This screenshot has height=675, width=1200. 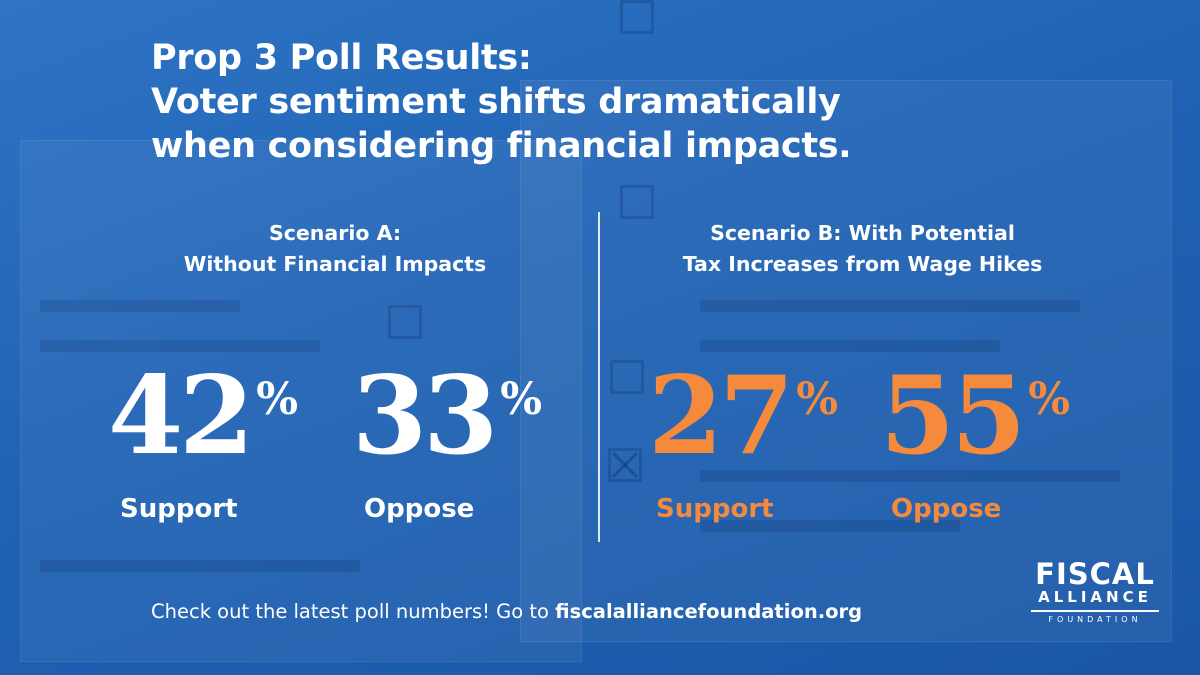 What do you see at coordinates (335, 264) in the screenshot?
I see `scenario-a-title-line-2: Without Financial Impacts` at bounding box center [335, 264].